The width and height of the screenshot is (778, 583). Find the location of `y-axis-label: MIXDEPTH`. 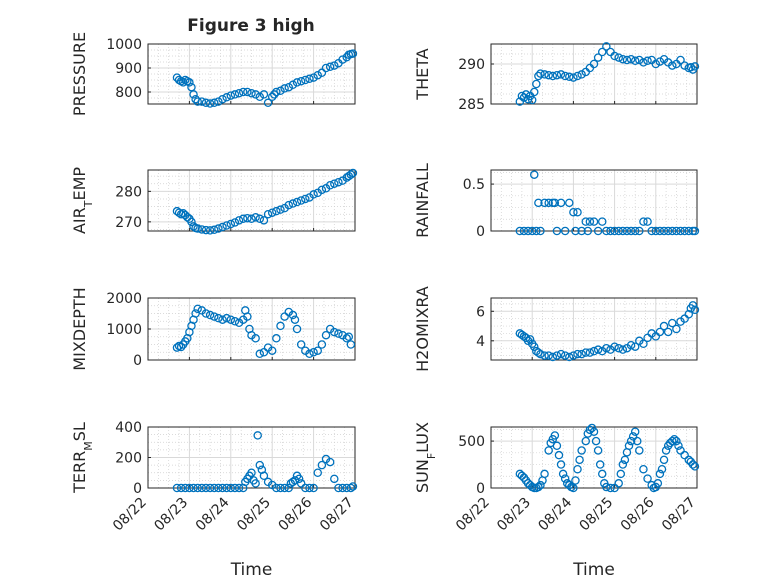

y-axis-label: MIXDEPTH is located at coordinates (79, 328).